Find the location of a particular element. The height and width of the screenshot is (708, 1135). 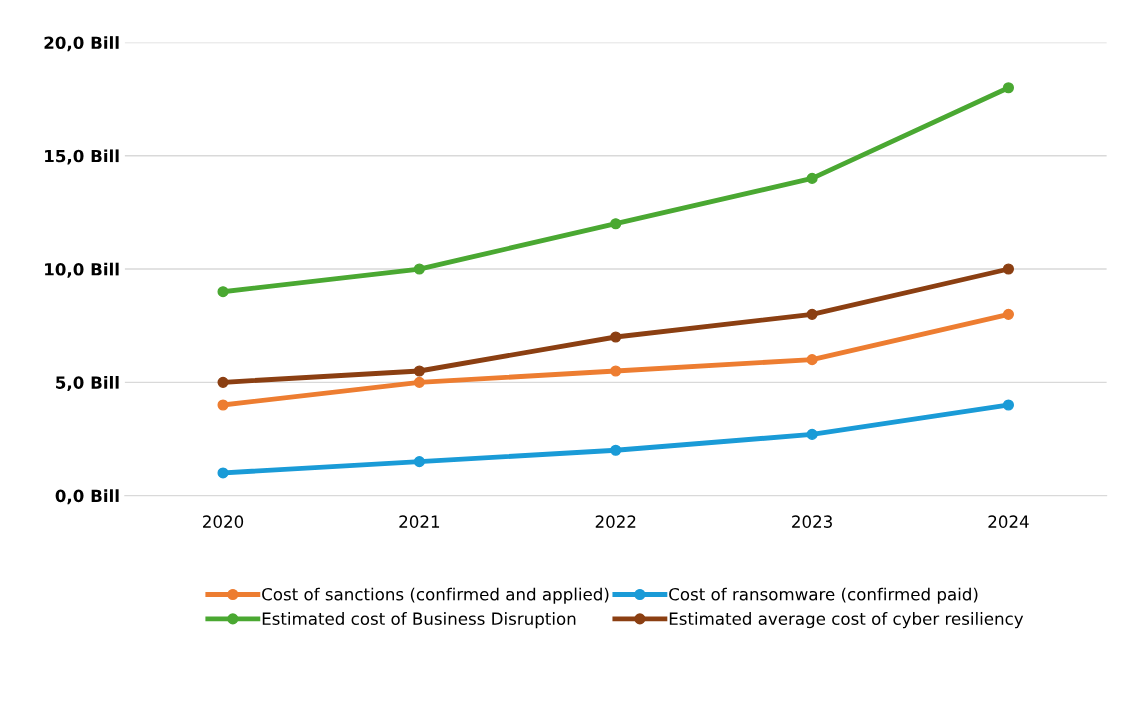

y-tick-label: 15,0 Bill is located at coordinates (82, 157).